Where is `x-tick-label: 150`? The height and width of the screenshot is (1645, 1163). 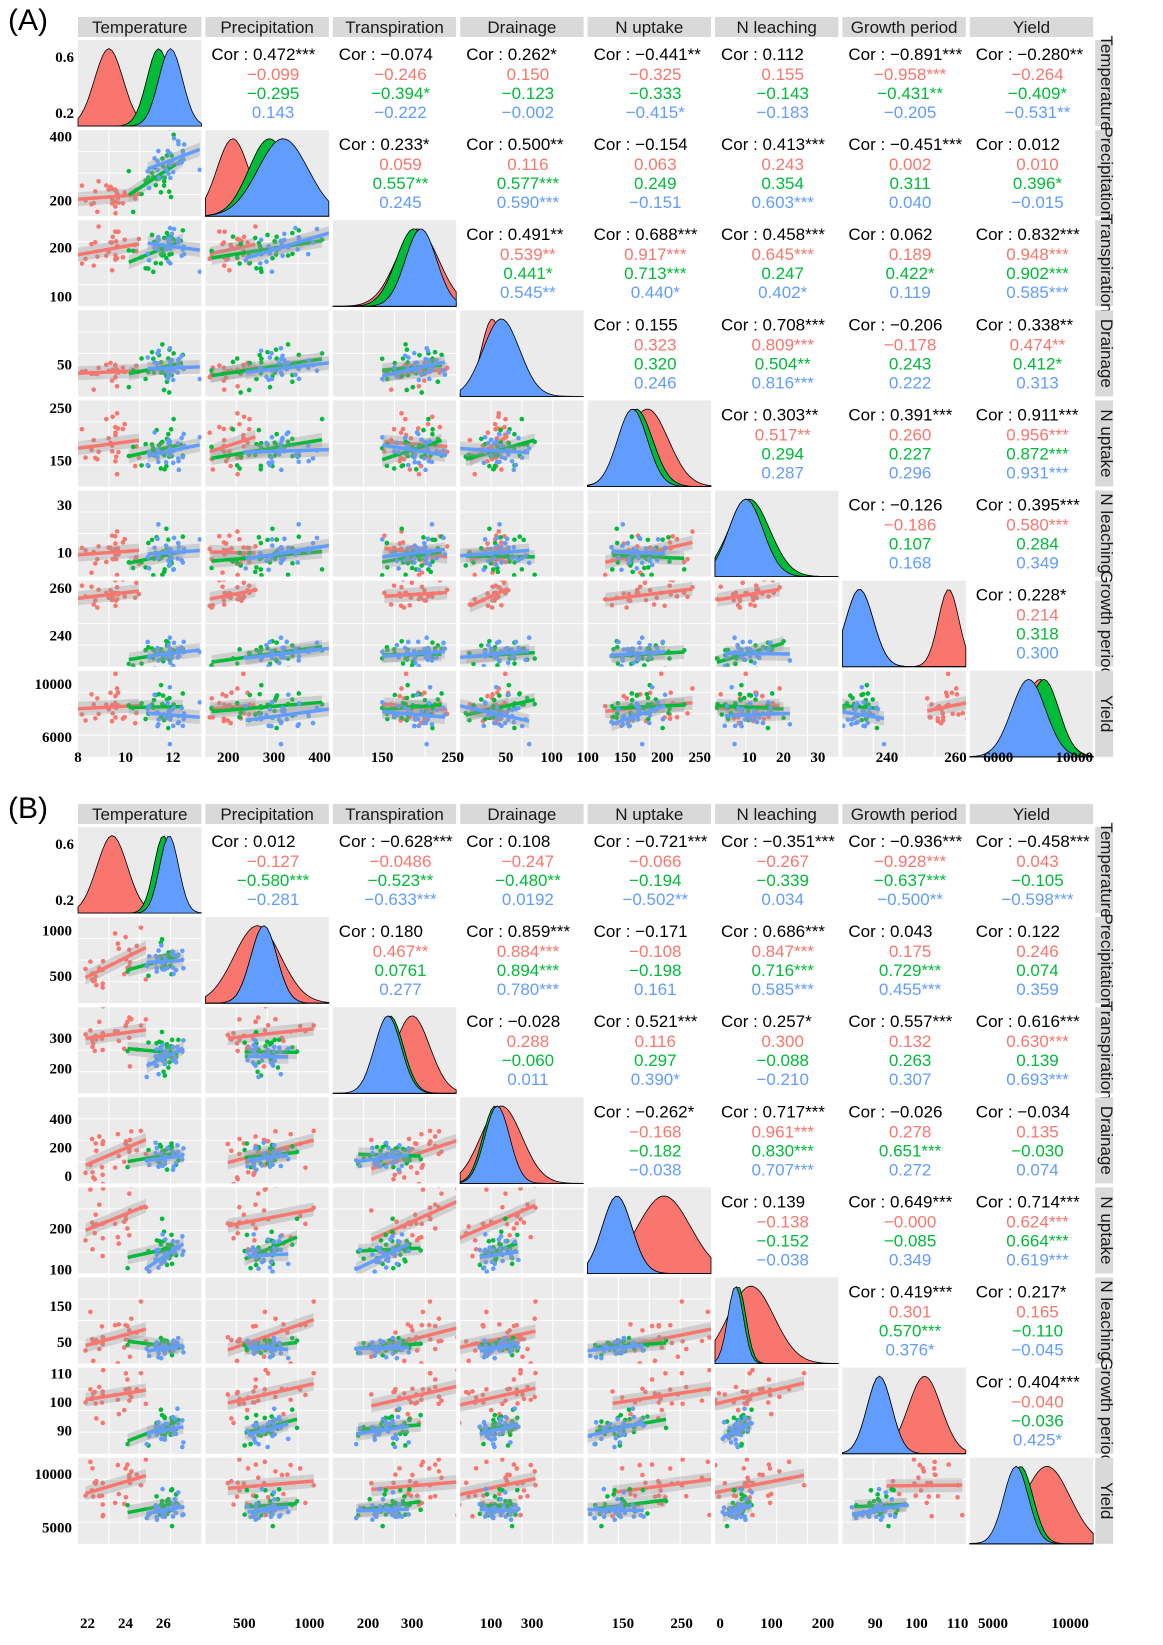
x-tick-label: 150 is located at coordinates (625, 758).